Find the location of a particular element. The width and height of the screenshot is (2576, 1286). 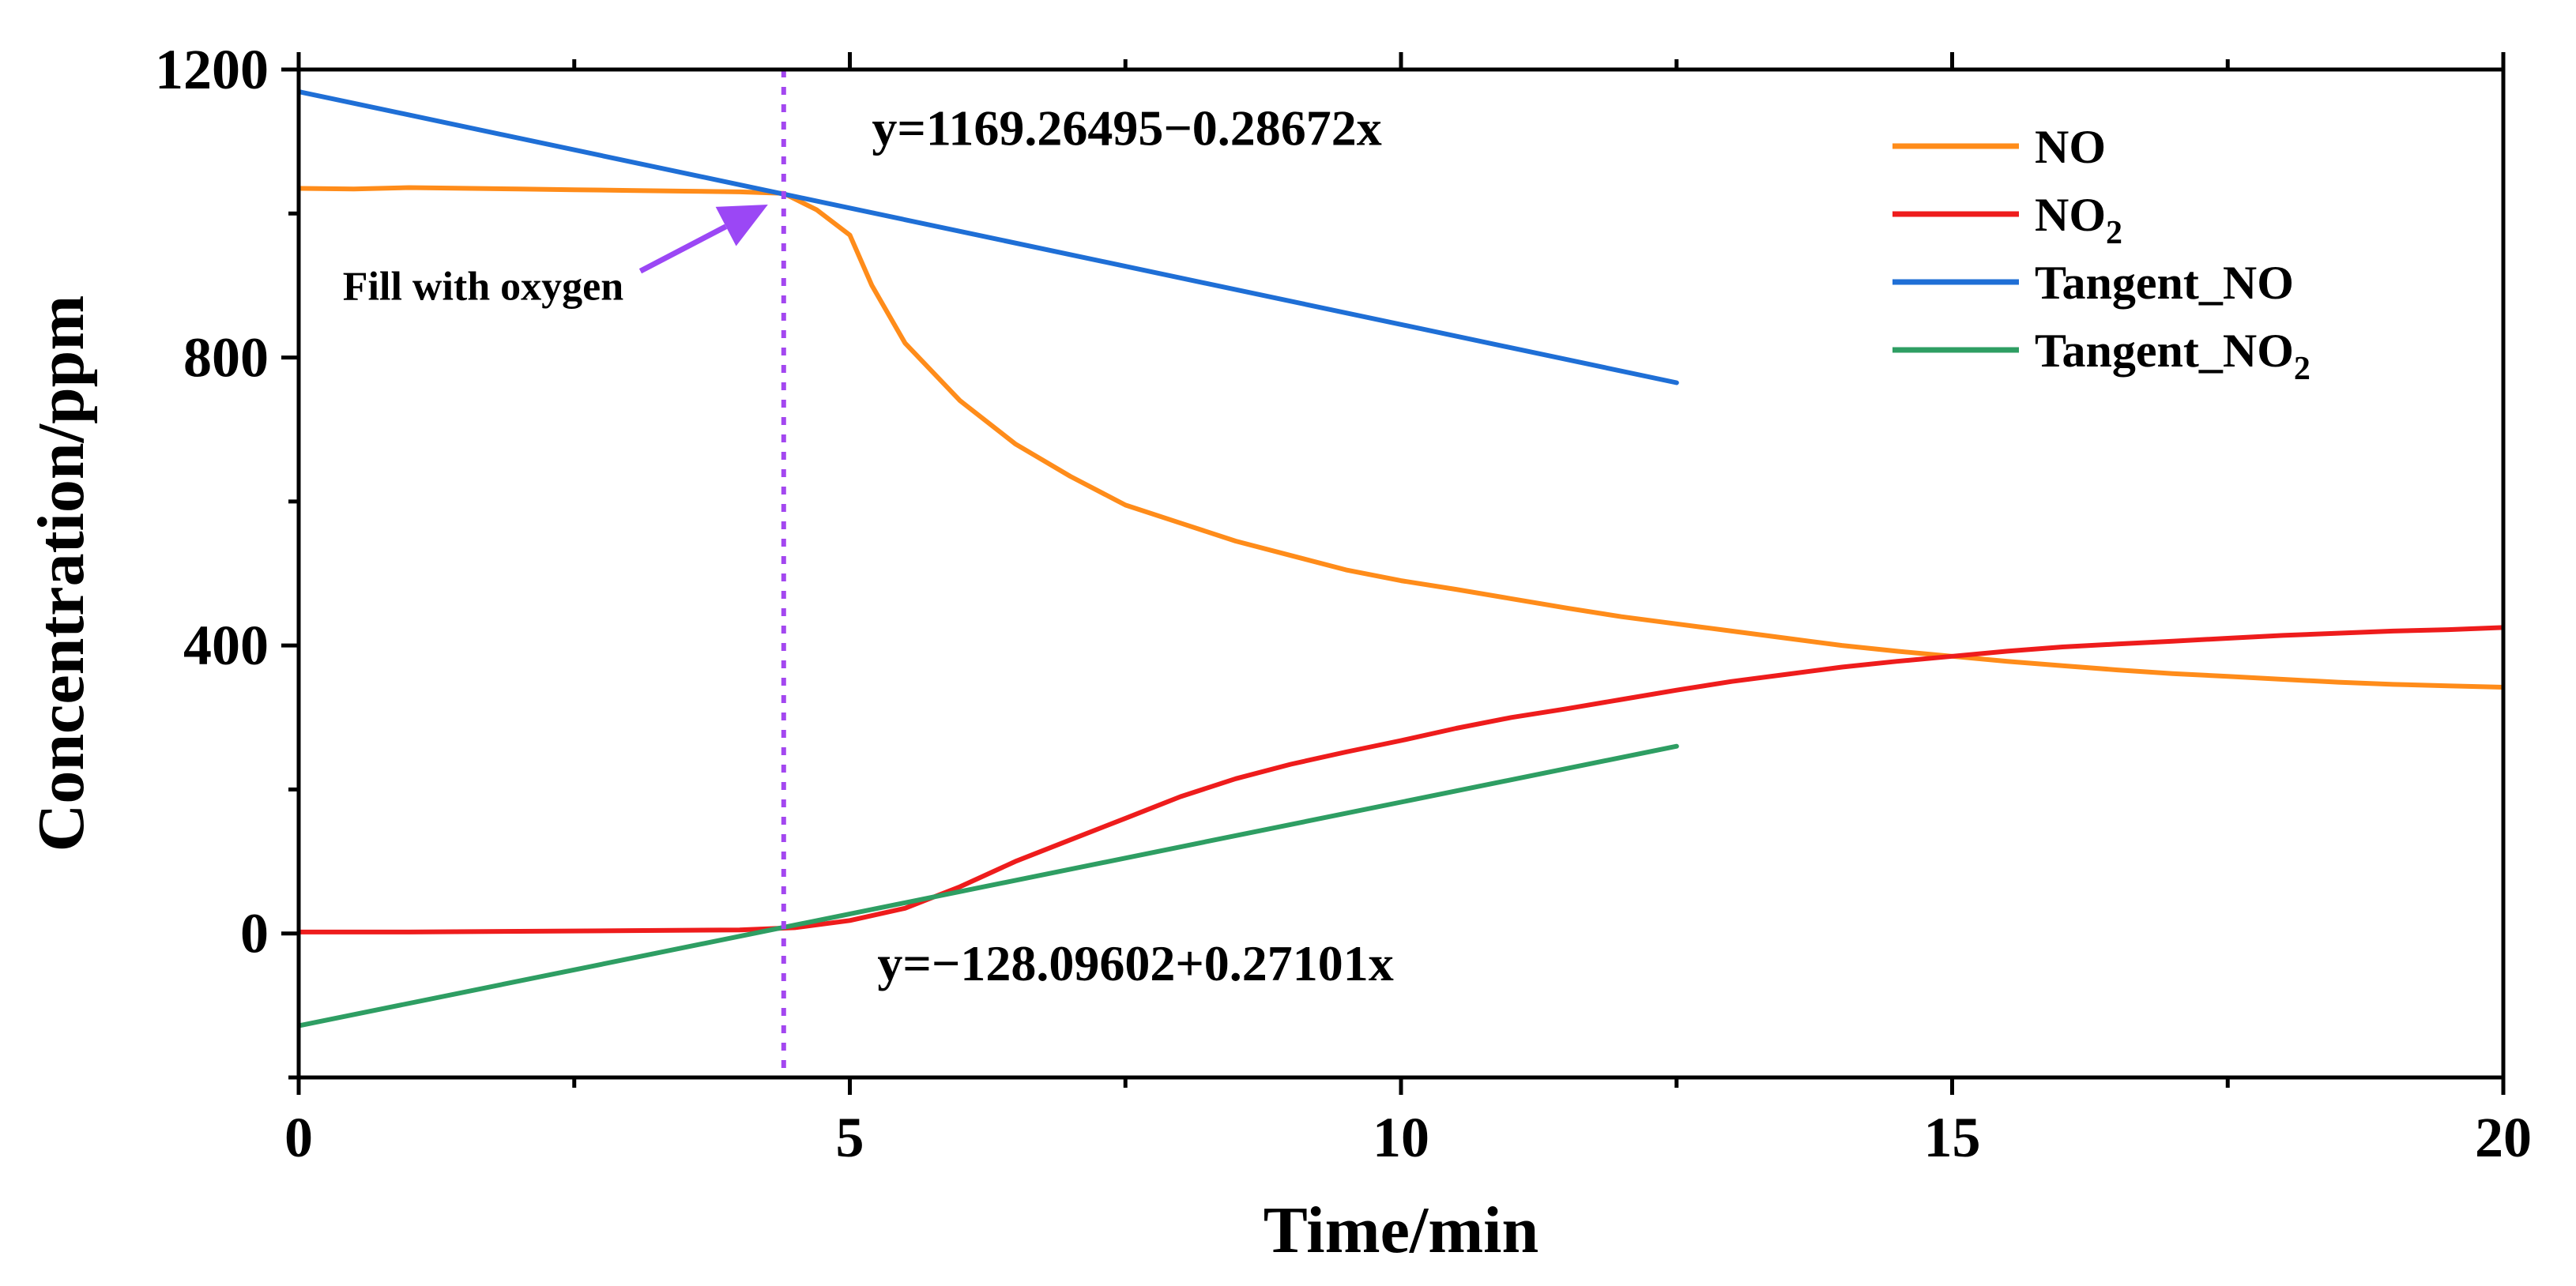

annotation-arrow-head is located at coordinates (741, 225).